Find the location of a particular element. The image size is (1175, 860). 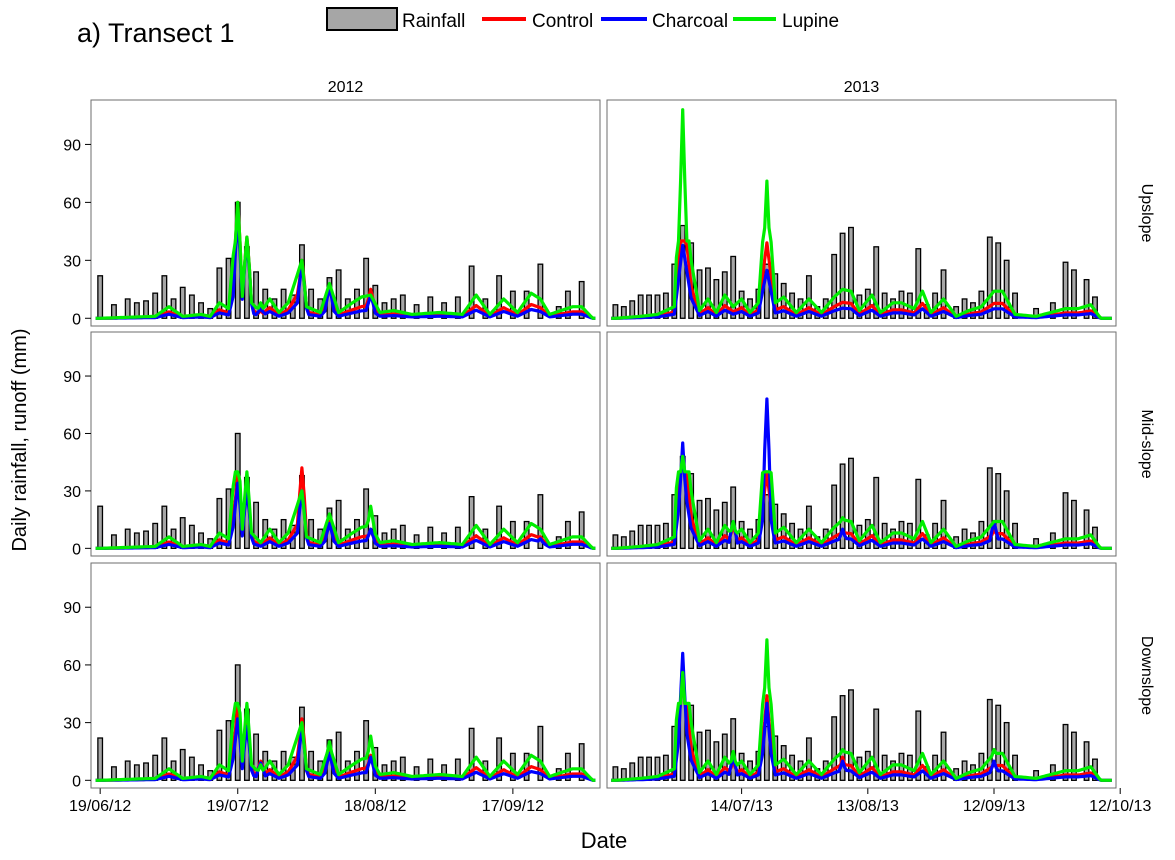

legend-rainfall-swatch is located at coordinates (362, 19).